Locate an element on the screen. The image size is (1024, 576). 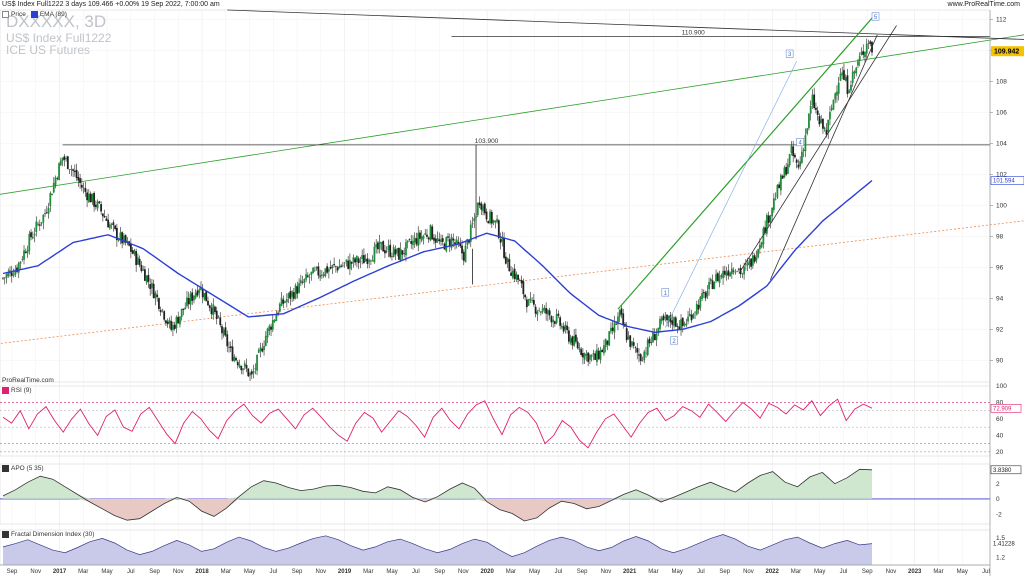
ema-value-badge is located at coordinates (1007, 180).